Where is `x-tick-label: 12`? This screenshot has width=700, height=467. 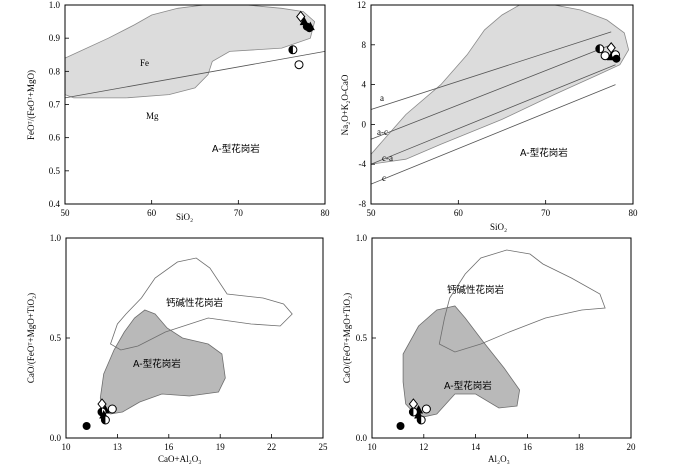
x-tick-label: 12 is located at coordinates (423, 447).